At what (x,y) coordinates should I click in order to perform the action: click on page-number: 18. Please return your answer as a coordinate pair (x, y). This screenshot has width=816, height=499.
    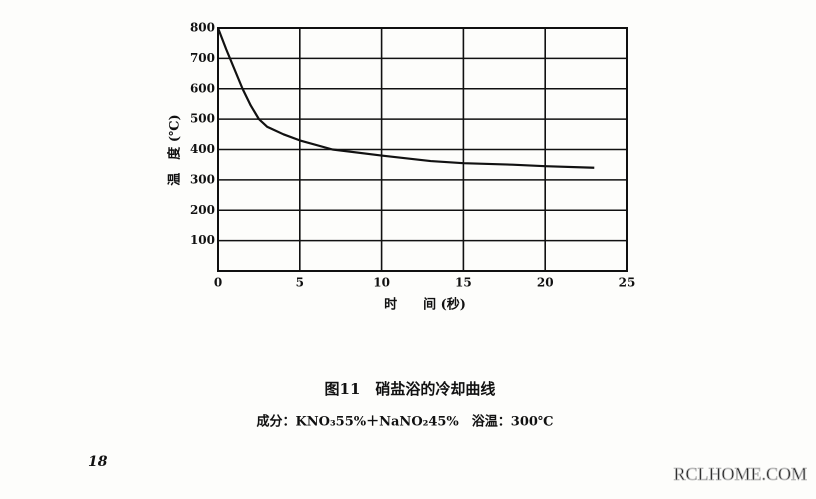
    Looking at the image, I should click on (98, 462).